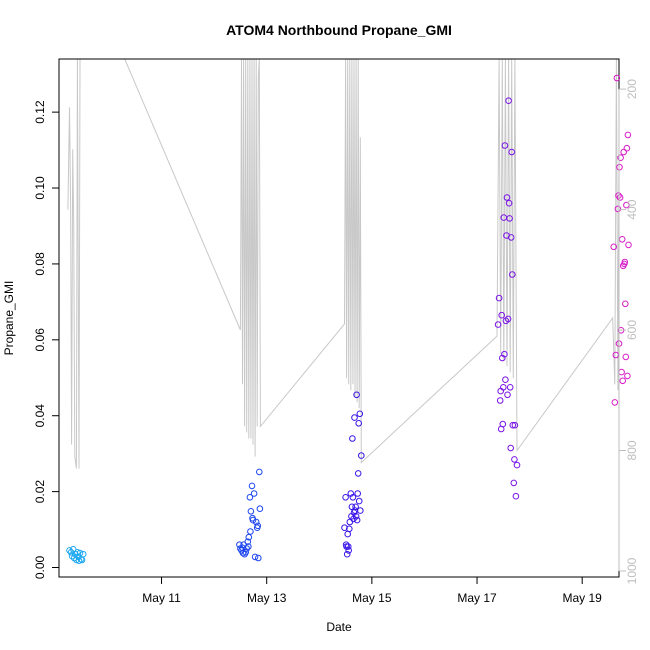 The width and height of the screenshot is (650, 650). What do you see at coordinates (9, 318) in the screenshot?
I see `y-axis-label: Propane_GMI` at bounding box center [9, 318].